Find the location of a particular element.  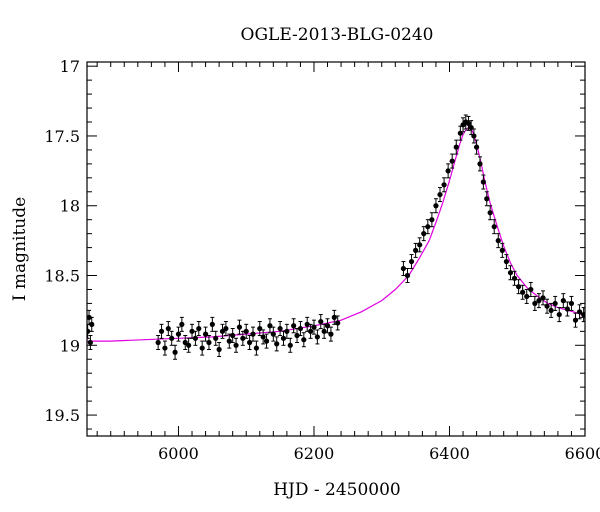

x-axis-label: HJD - 2450000 is located at coordinates (337, 490).